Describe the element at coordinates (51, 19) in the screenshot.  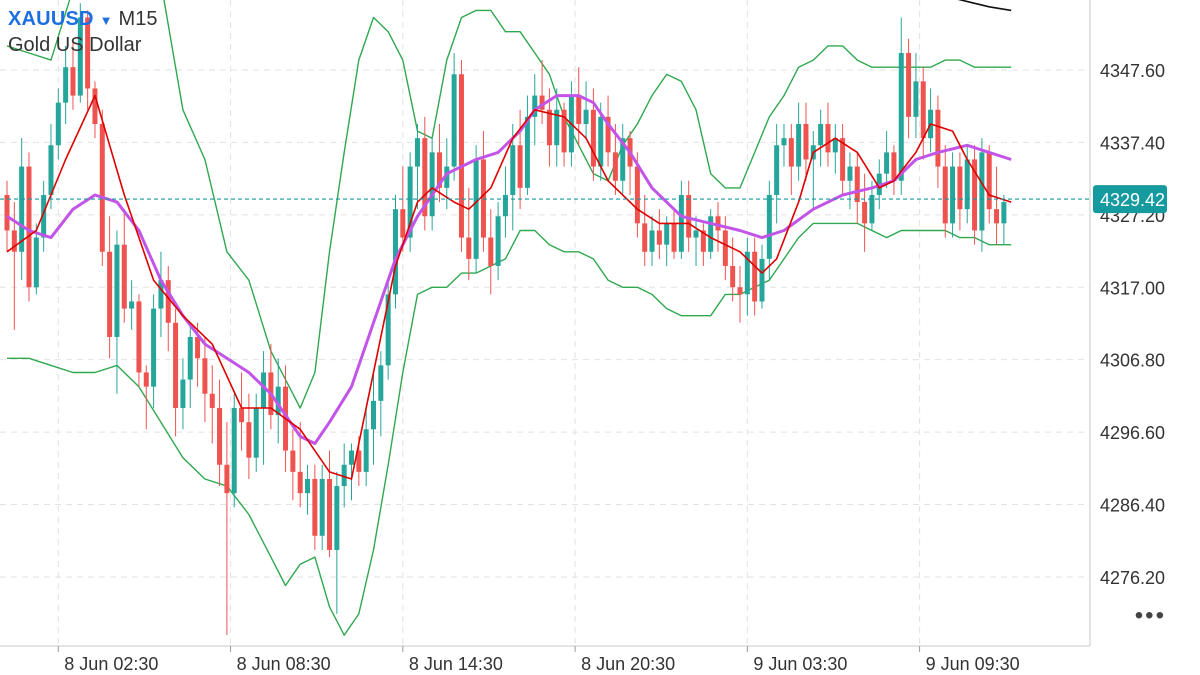
I see `symbol-selector: XAUUSD` at that location.